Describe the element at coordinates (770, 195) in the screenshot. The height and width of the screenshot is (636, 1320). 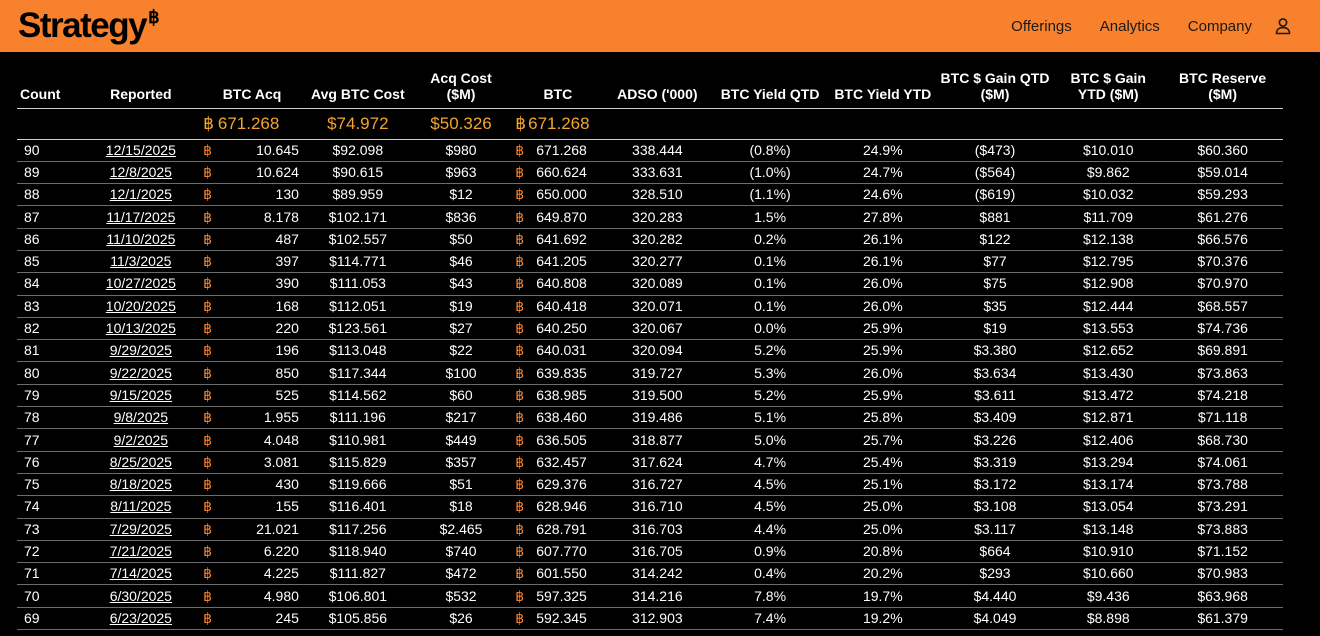
I see `row-yield-qtd: (1.1%)` at that location.